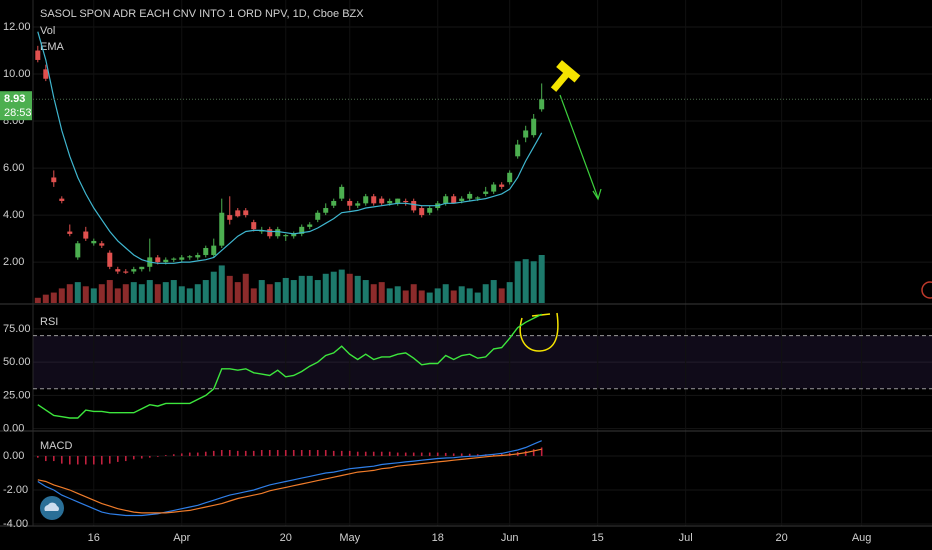 The width and height of the screenshot is (932, 550). Describe the element at coordinates (15, 524) in the screenshot. I see `y-tick-label: -4.00` at that location.